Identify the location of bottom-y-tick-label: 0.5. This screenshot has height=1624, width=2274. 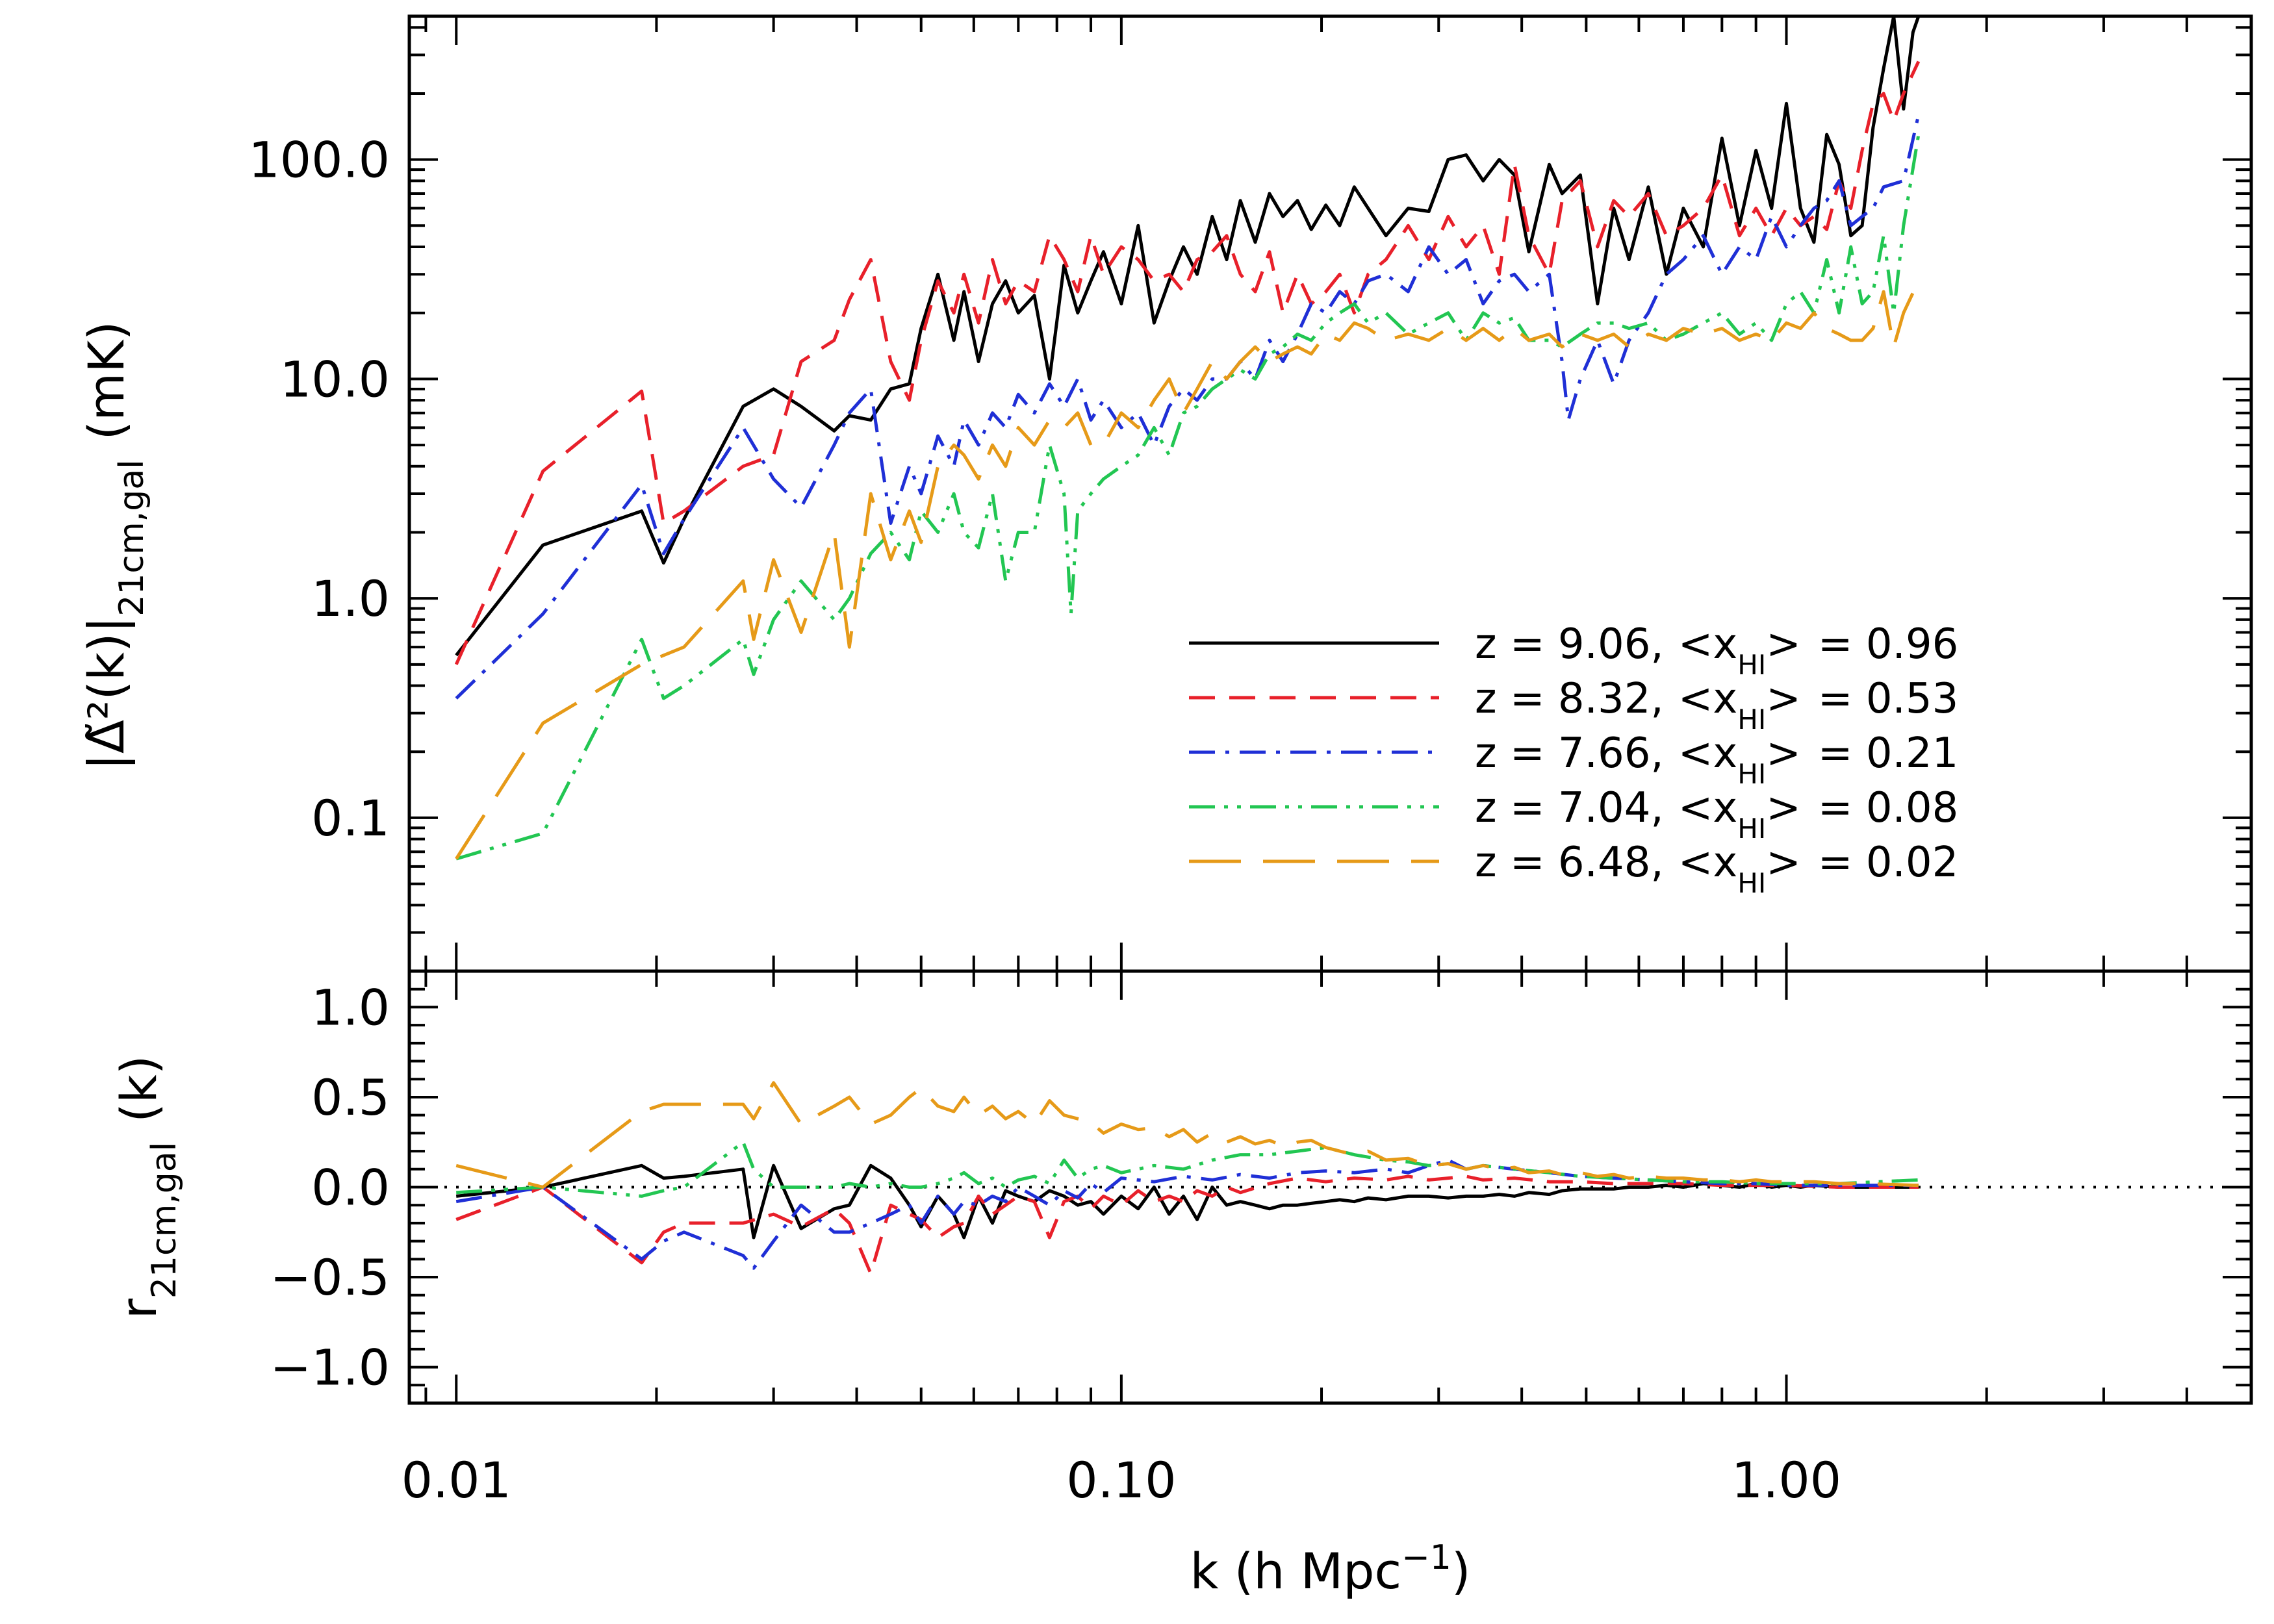
(350, 1097).